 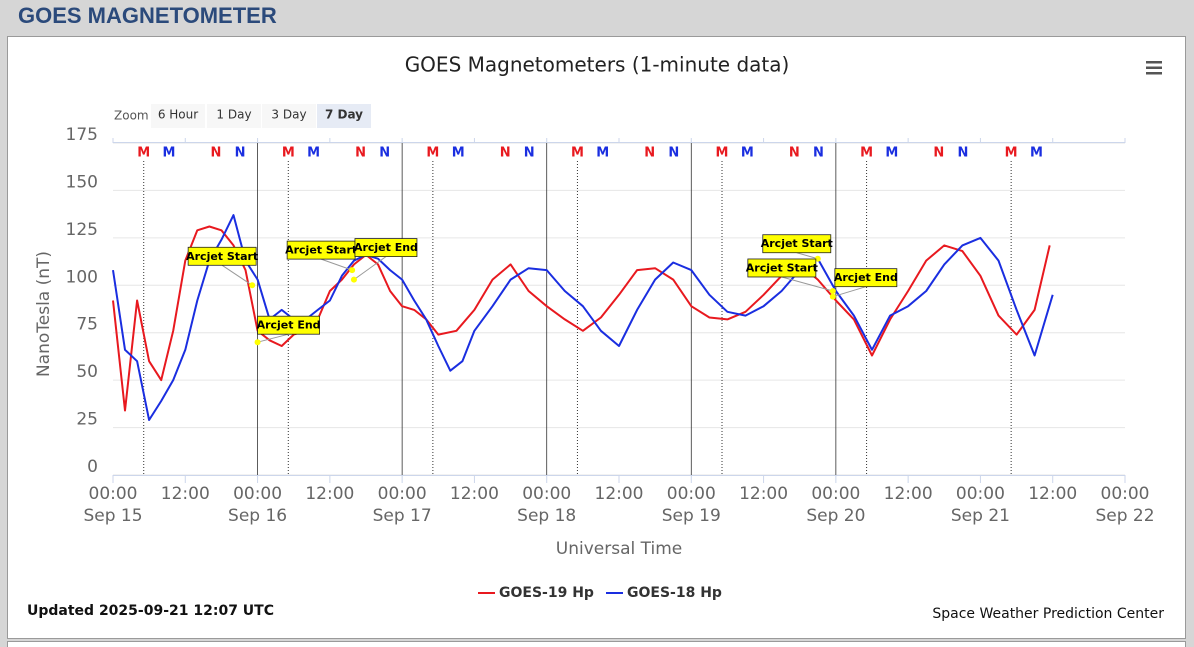 I want to click on y-tick-label: 0, so click(x=92, y=467).